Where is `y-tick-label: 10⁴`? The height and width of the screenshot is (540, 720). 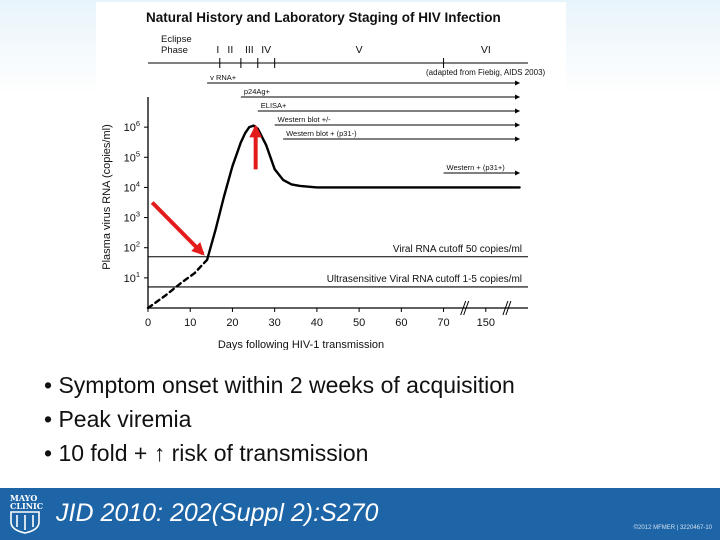
y-tick-label: 10⁴ is located at coordinates (132, 186).